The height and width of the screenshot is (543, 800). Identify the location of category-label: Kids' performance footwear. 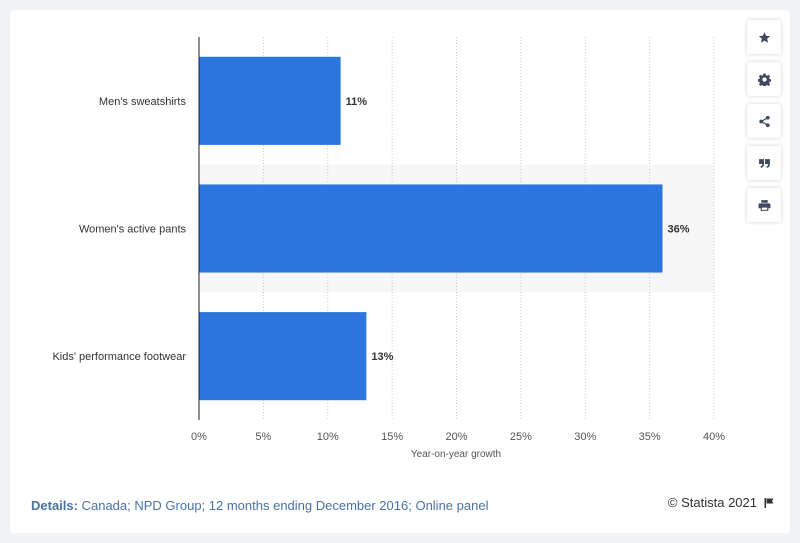
(119, 357).